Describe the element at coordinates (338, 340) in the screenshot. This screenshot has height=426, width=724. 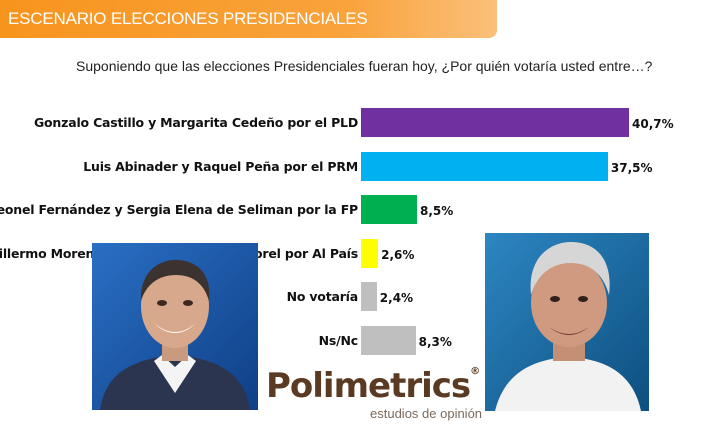
I see `category-label: Ns/Nc` at that location.